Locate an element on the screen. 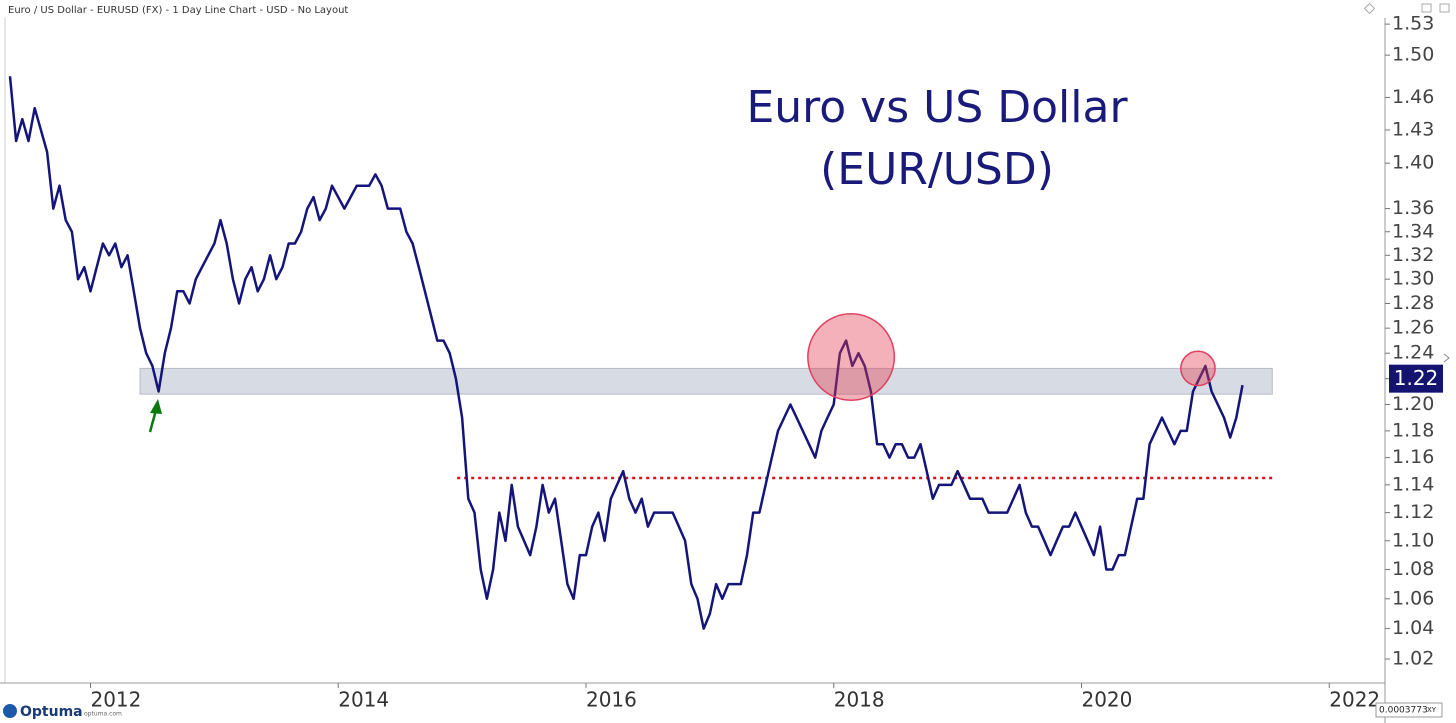  chart-title: Euro vs US Dollar is located at coordinates (937, 107).